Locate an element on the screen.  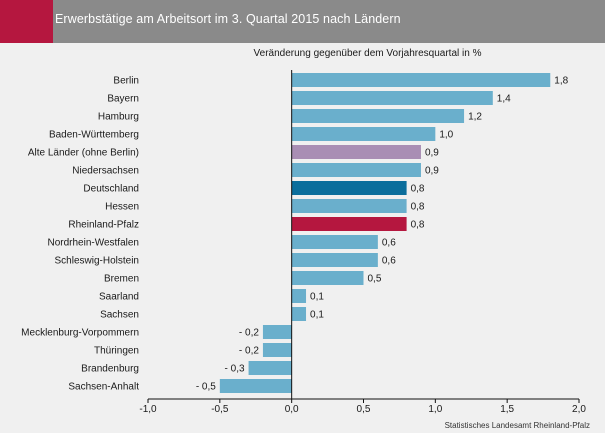
category-label: Saarland is located at coordinates (119, 297).